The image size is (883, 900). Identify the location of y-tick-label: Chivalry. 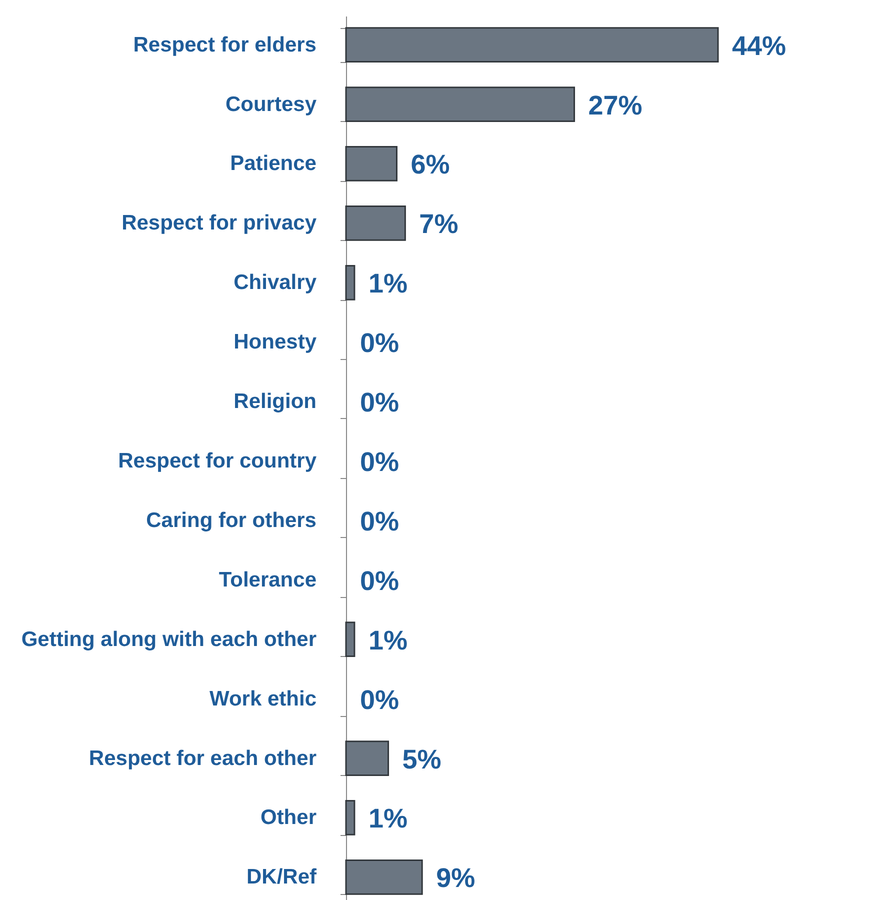
(275, 282).